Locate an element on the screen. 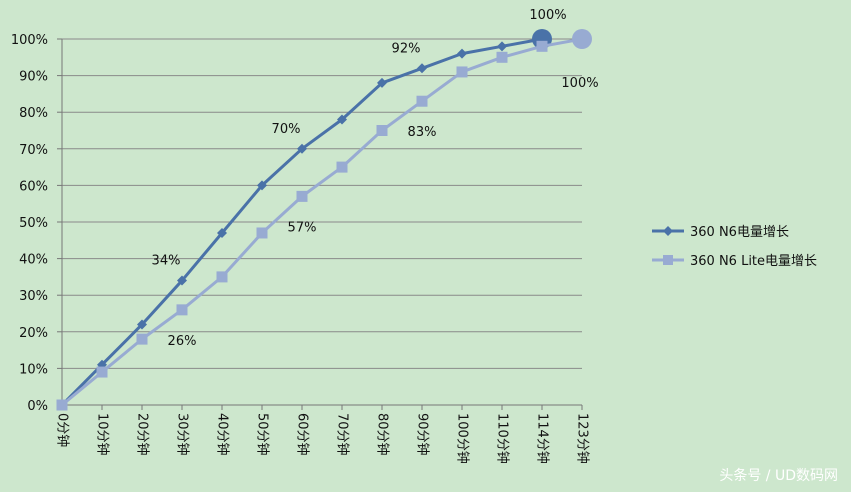  x-tick-label: 60分钟 is located at coordinates (303, 434).